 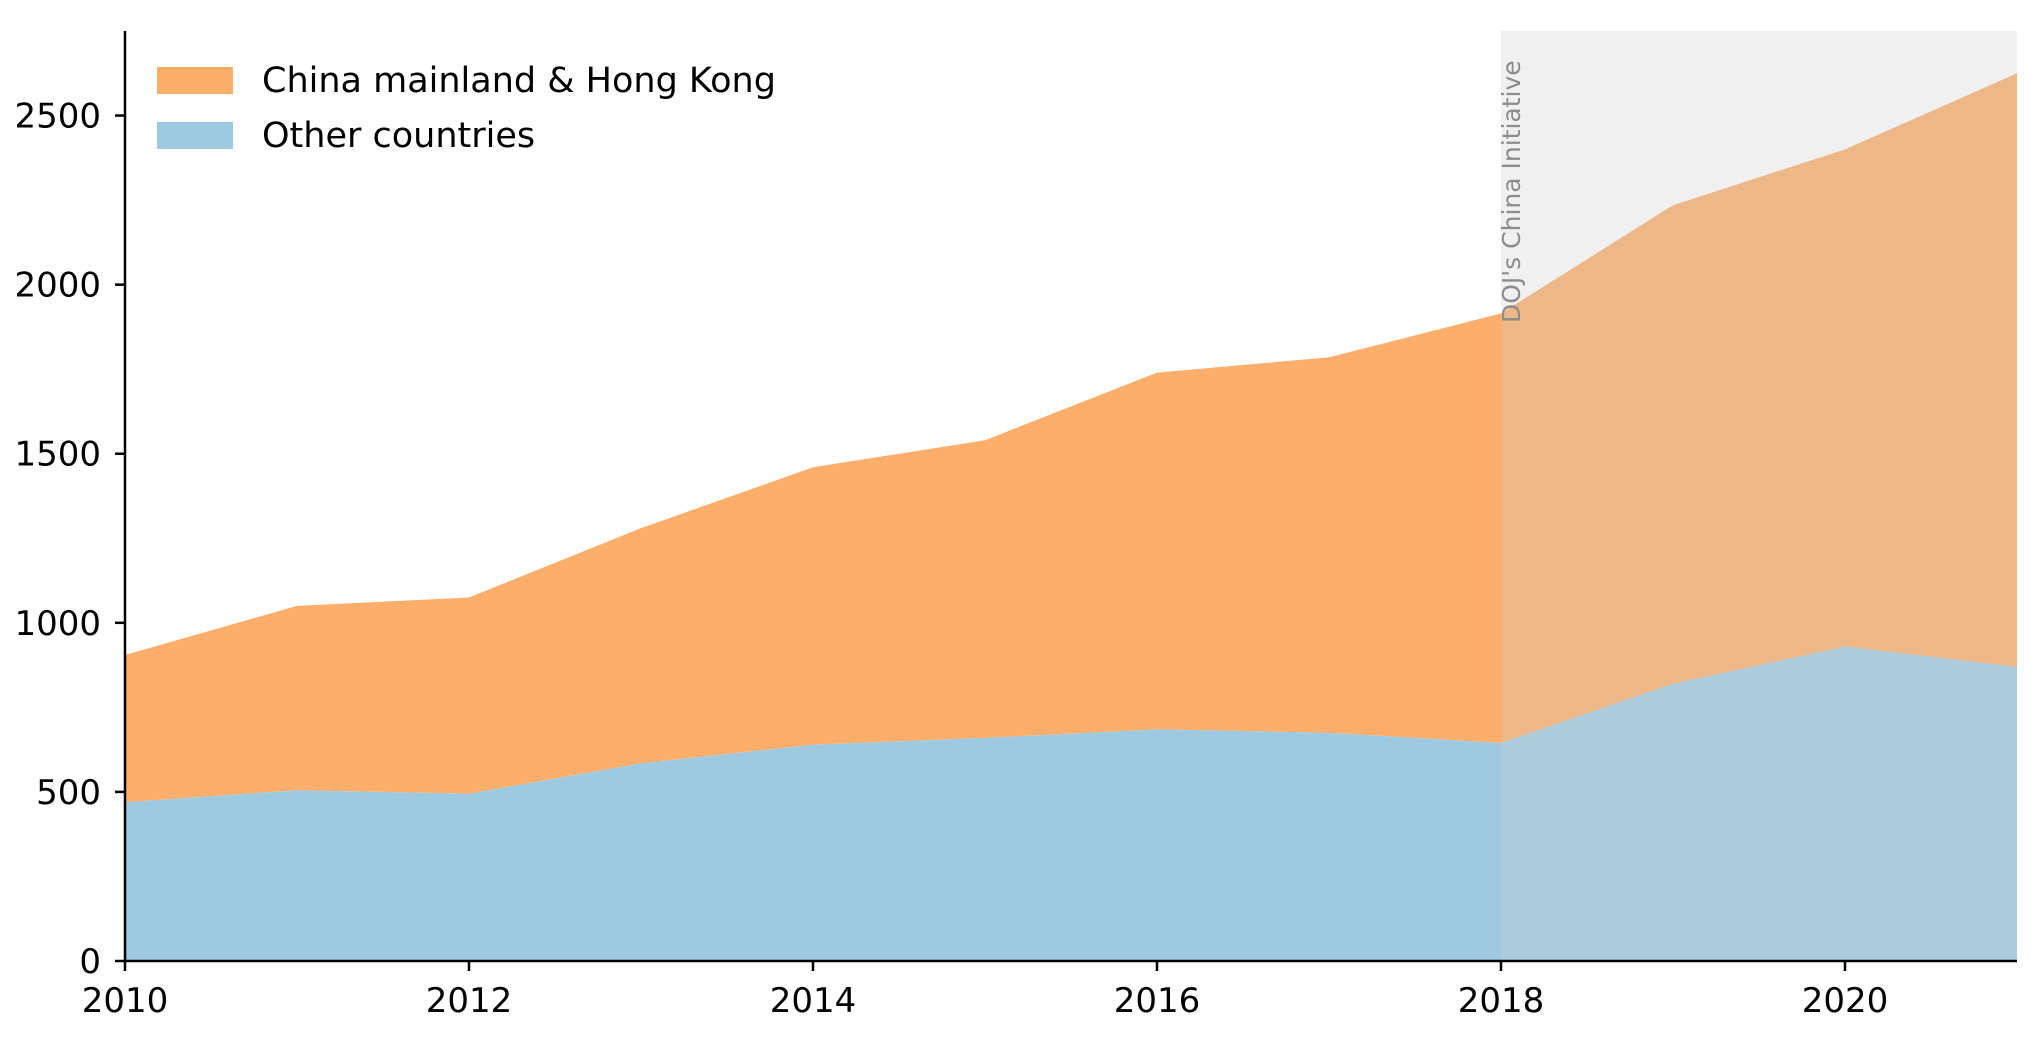 What do you see at coordinates (57, 624) in the screenshot?
I see `y-tick-label: 1000` at bounding box center [57, 624].